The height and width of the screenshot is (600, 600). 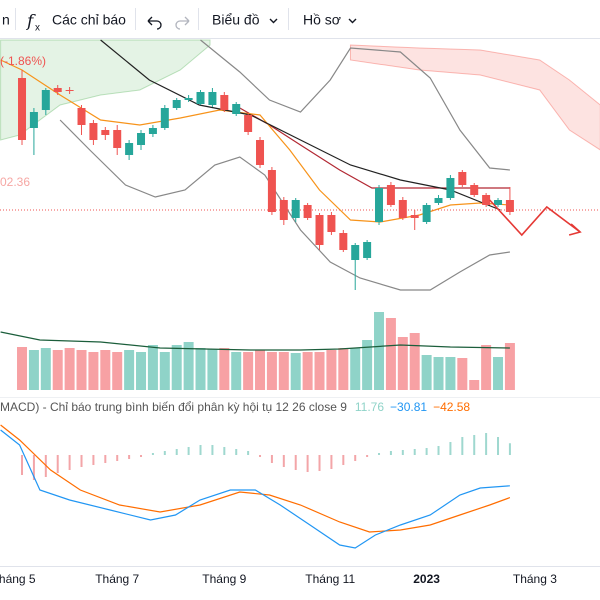 What do you see at coordinates (322, 20) in the screenshot?
I see `profile-menu: Hồ sơ` at bounding box center [322, 20].